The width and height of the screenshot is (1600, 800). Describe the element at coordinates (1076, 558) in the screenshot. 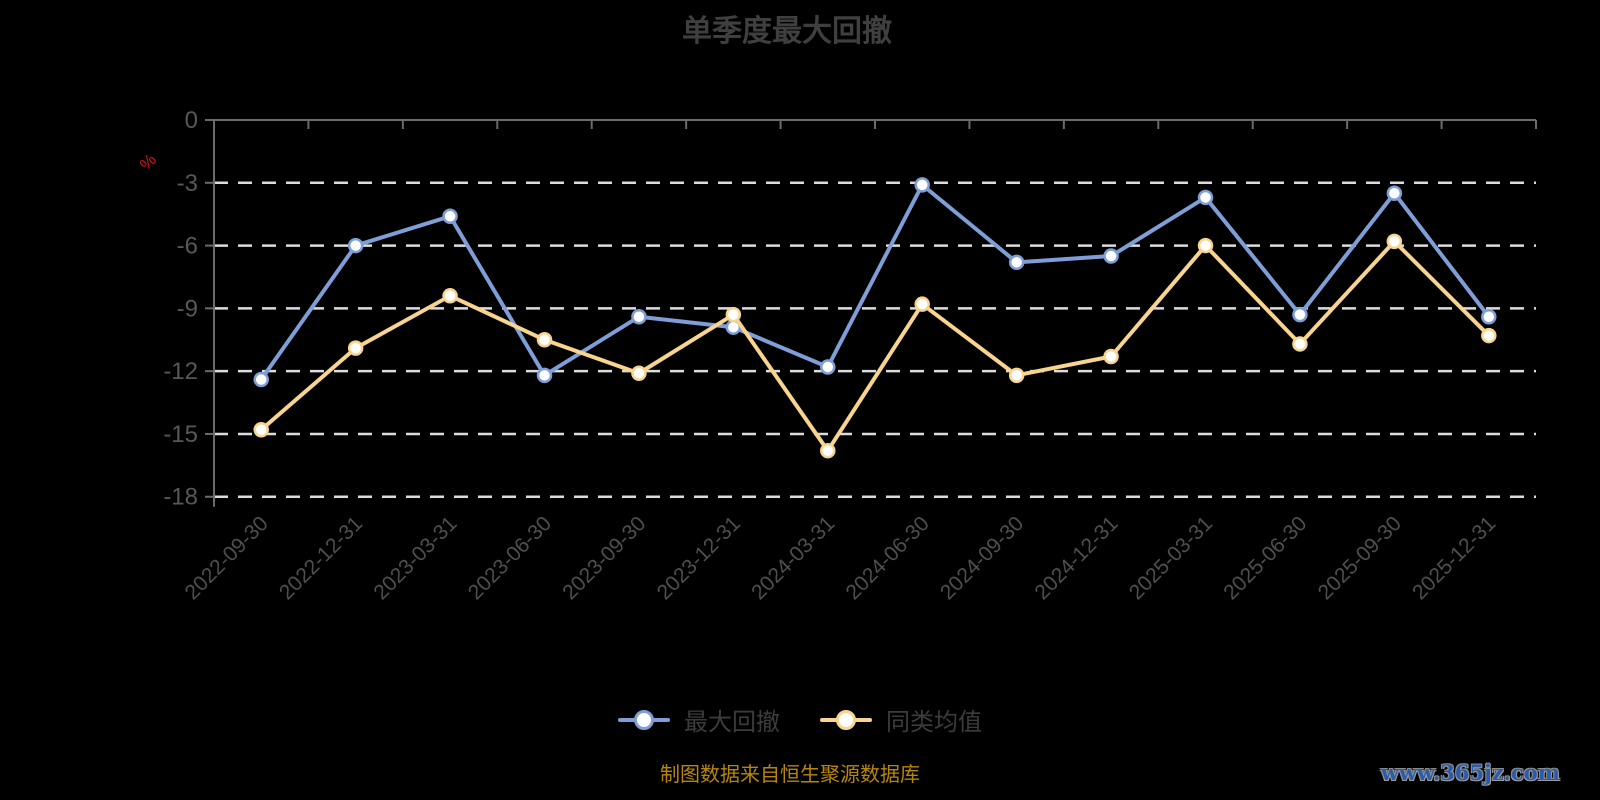

I see `svg-text: 2024-12-31` at that location.